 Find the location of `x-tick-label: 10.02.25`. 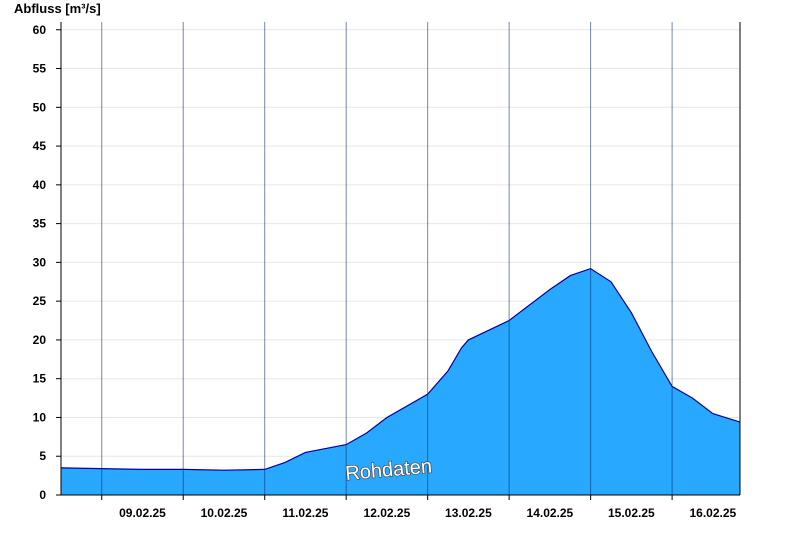

x-tick-label: 10.02.25 is located at coordinates (224, 513).